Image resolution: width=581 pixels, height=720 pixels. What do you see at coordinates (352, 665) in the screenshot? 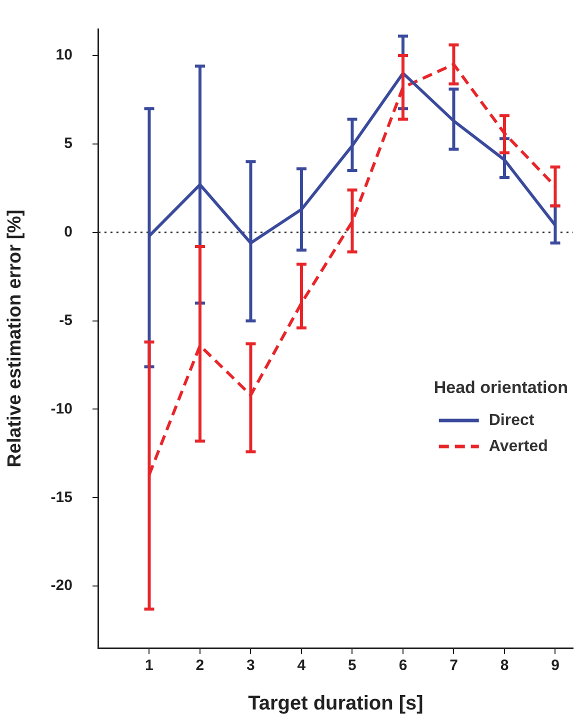
I see `x-tick-label: 5` at bounding box center [352, 665].